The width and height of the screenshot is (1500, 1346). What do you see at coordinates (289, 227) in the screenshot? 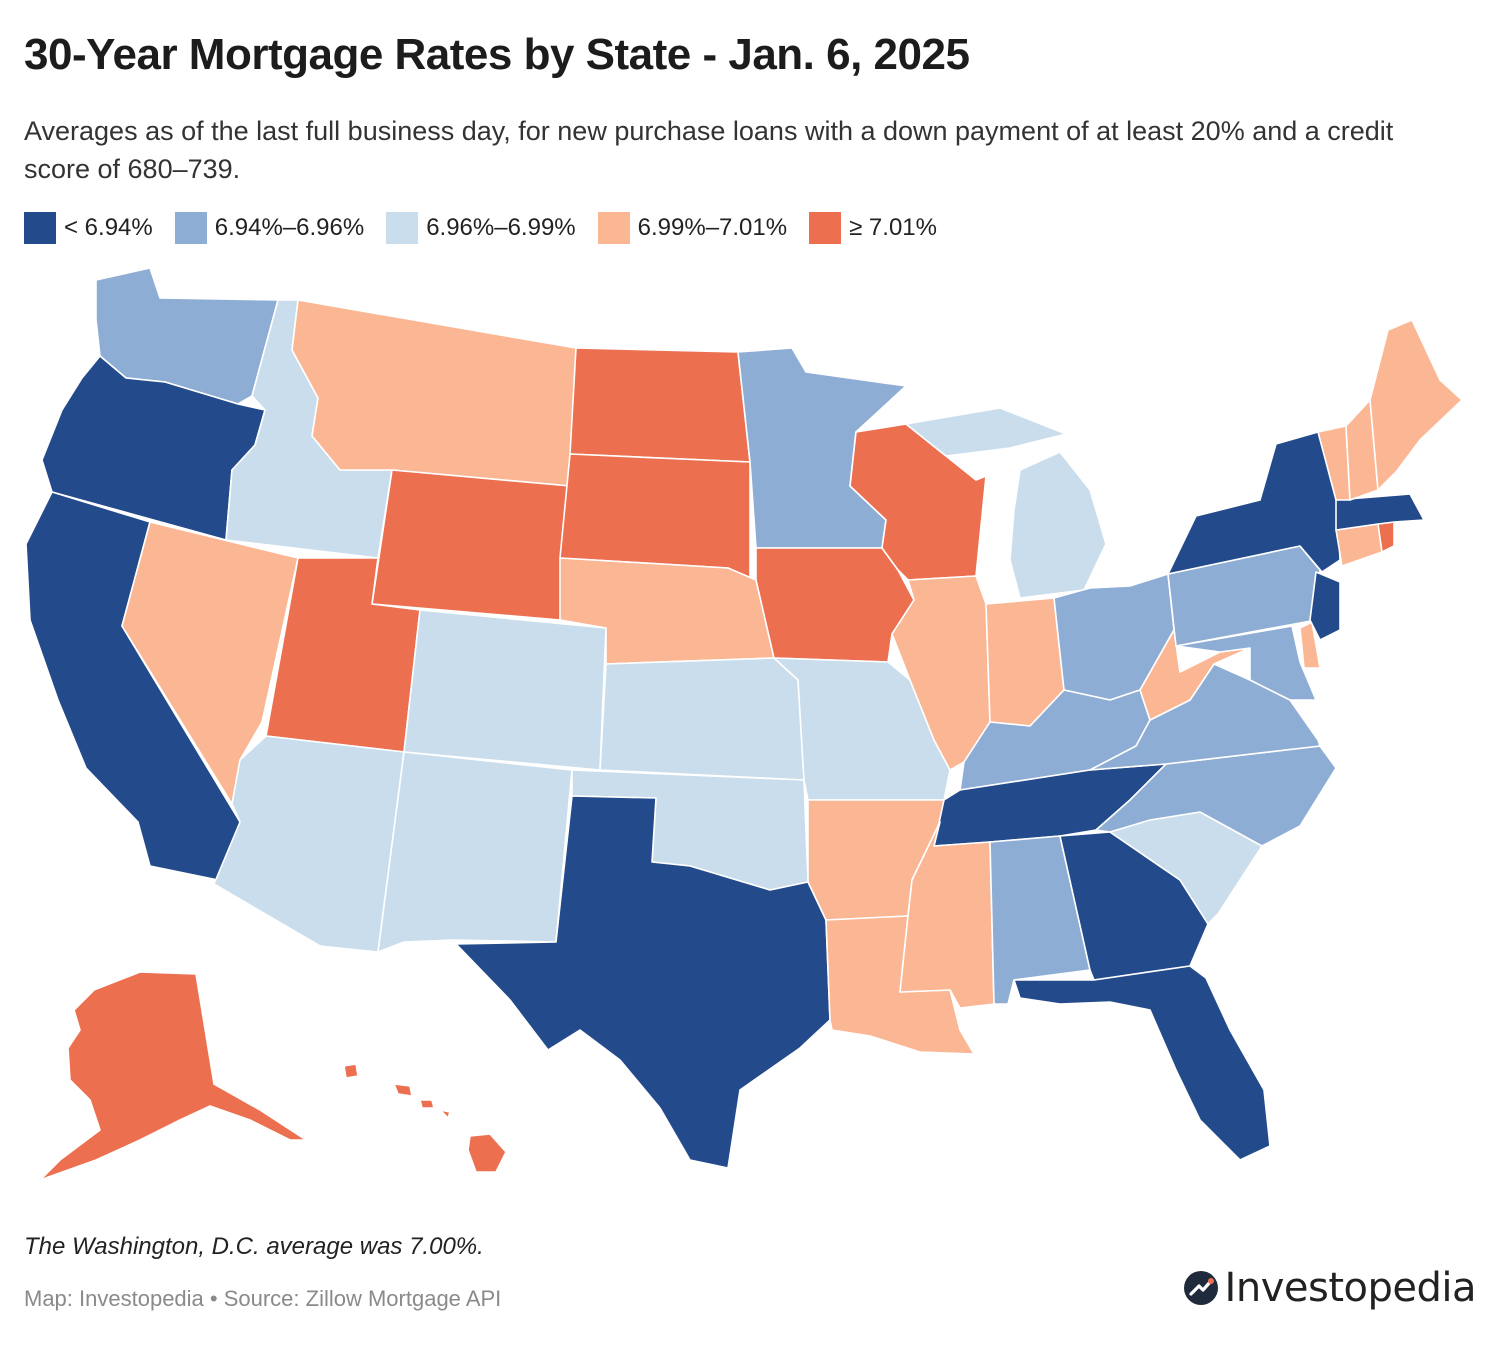
I see `legend-label-2: 6.94%–6.96%` at bounding box center [289, 227].